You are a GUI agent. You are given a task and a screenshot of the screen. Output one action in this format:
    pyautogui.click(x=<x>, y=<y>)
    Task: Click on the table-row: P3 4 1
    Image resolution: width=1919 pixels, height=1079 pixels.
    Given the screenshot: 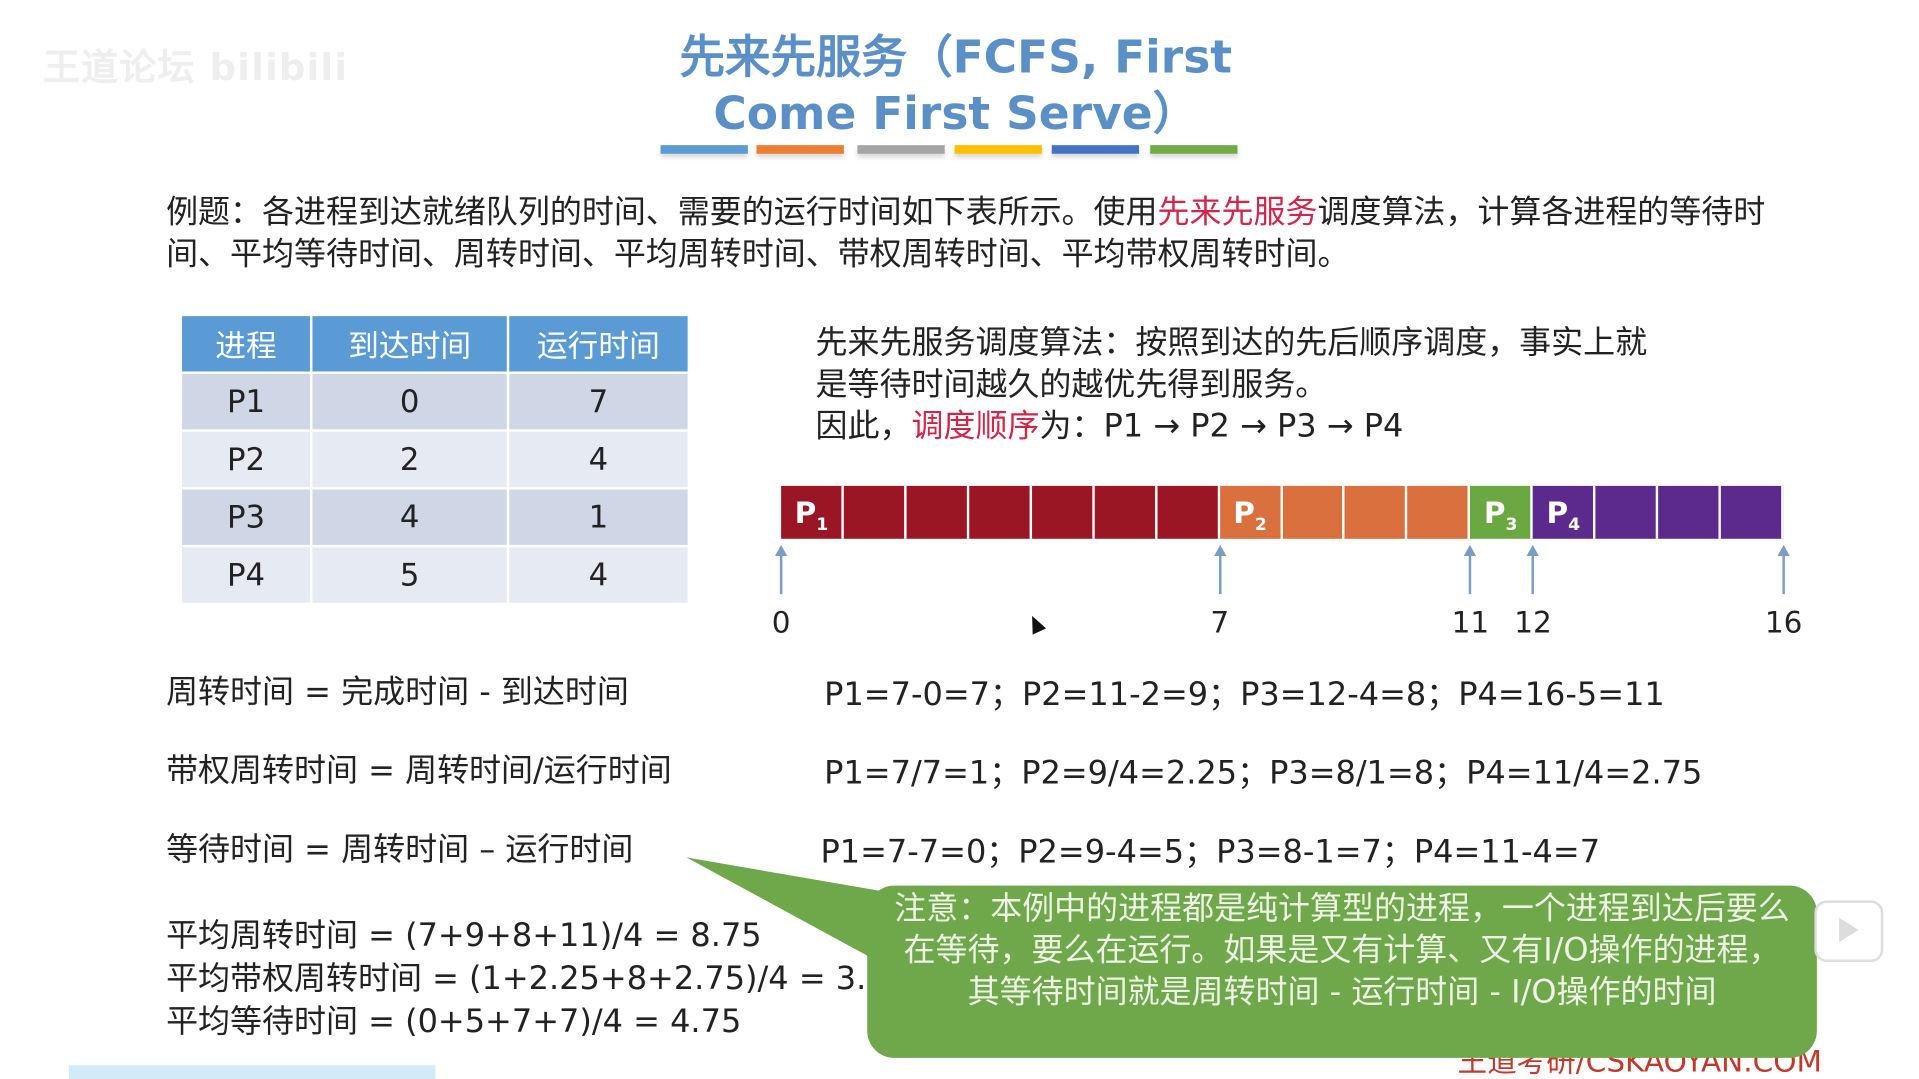 What is the action you would take?
    pyautogui.click(x=435, y=517)
    